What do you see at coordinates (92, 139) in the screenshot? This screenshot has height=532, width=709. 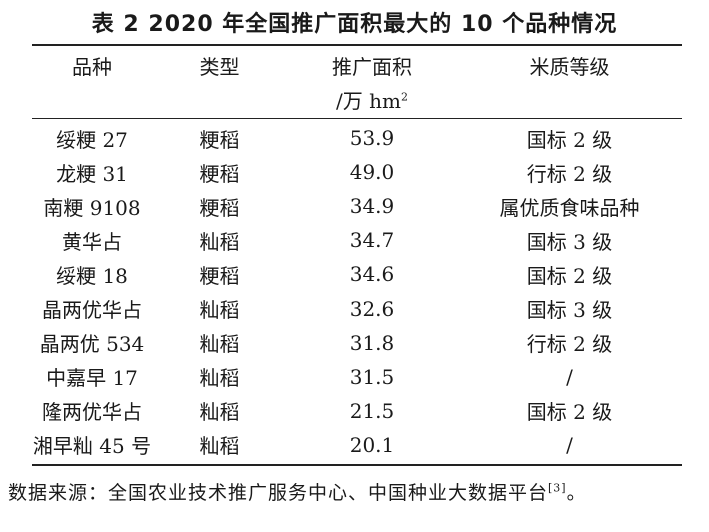 I see `cell-variety: 绥粳 27` at bounding box center [92, 139].